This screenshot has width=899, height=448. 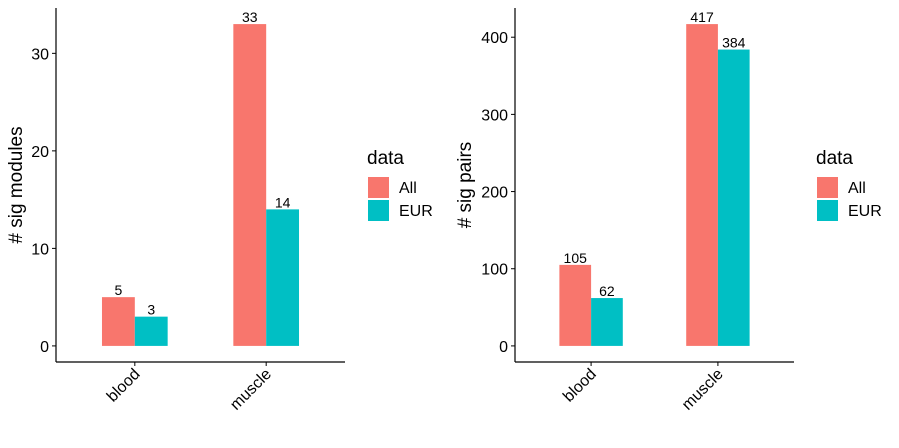 I want to click on y-axis-title: # sig pairs, so click(x=465, y=185).